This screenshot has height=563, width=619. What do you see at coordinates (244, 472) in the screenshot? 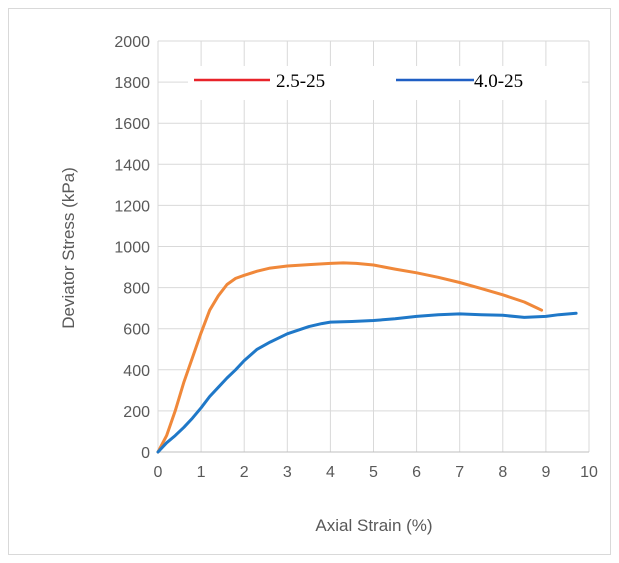
I see `x-tick-label: 2` at bounding box center [244, 472].